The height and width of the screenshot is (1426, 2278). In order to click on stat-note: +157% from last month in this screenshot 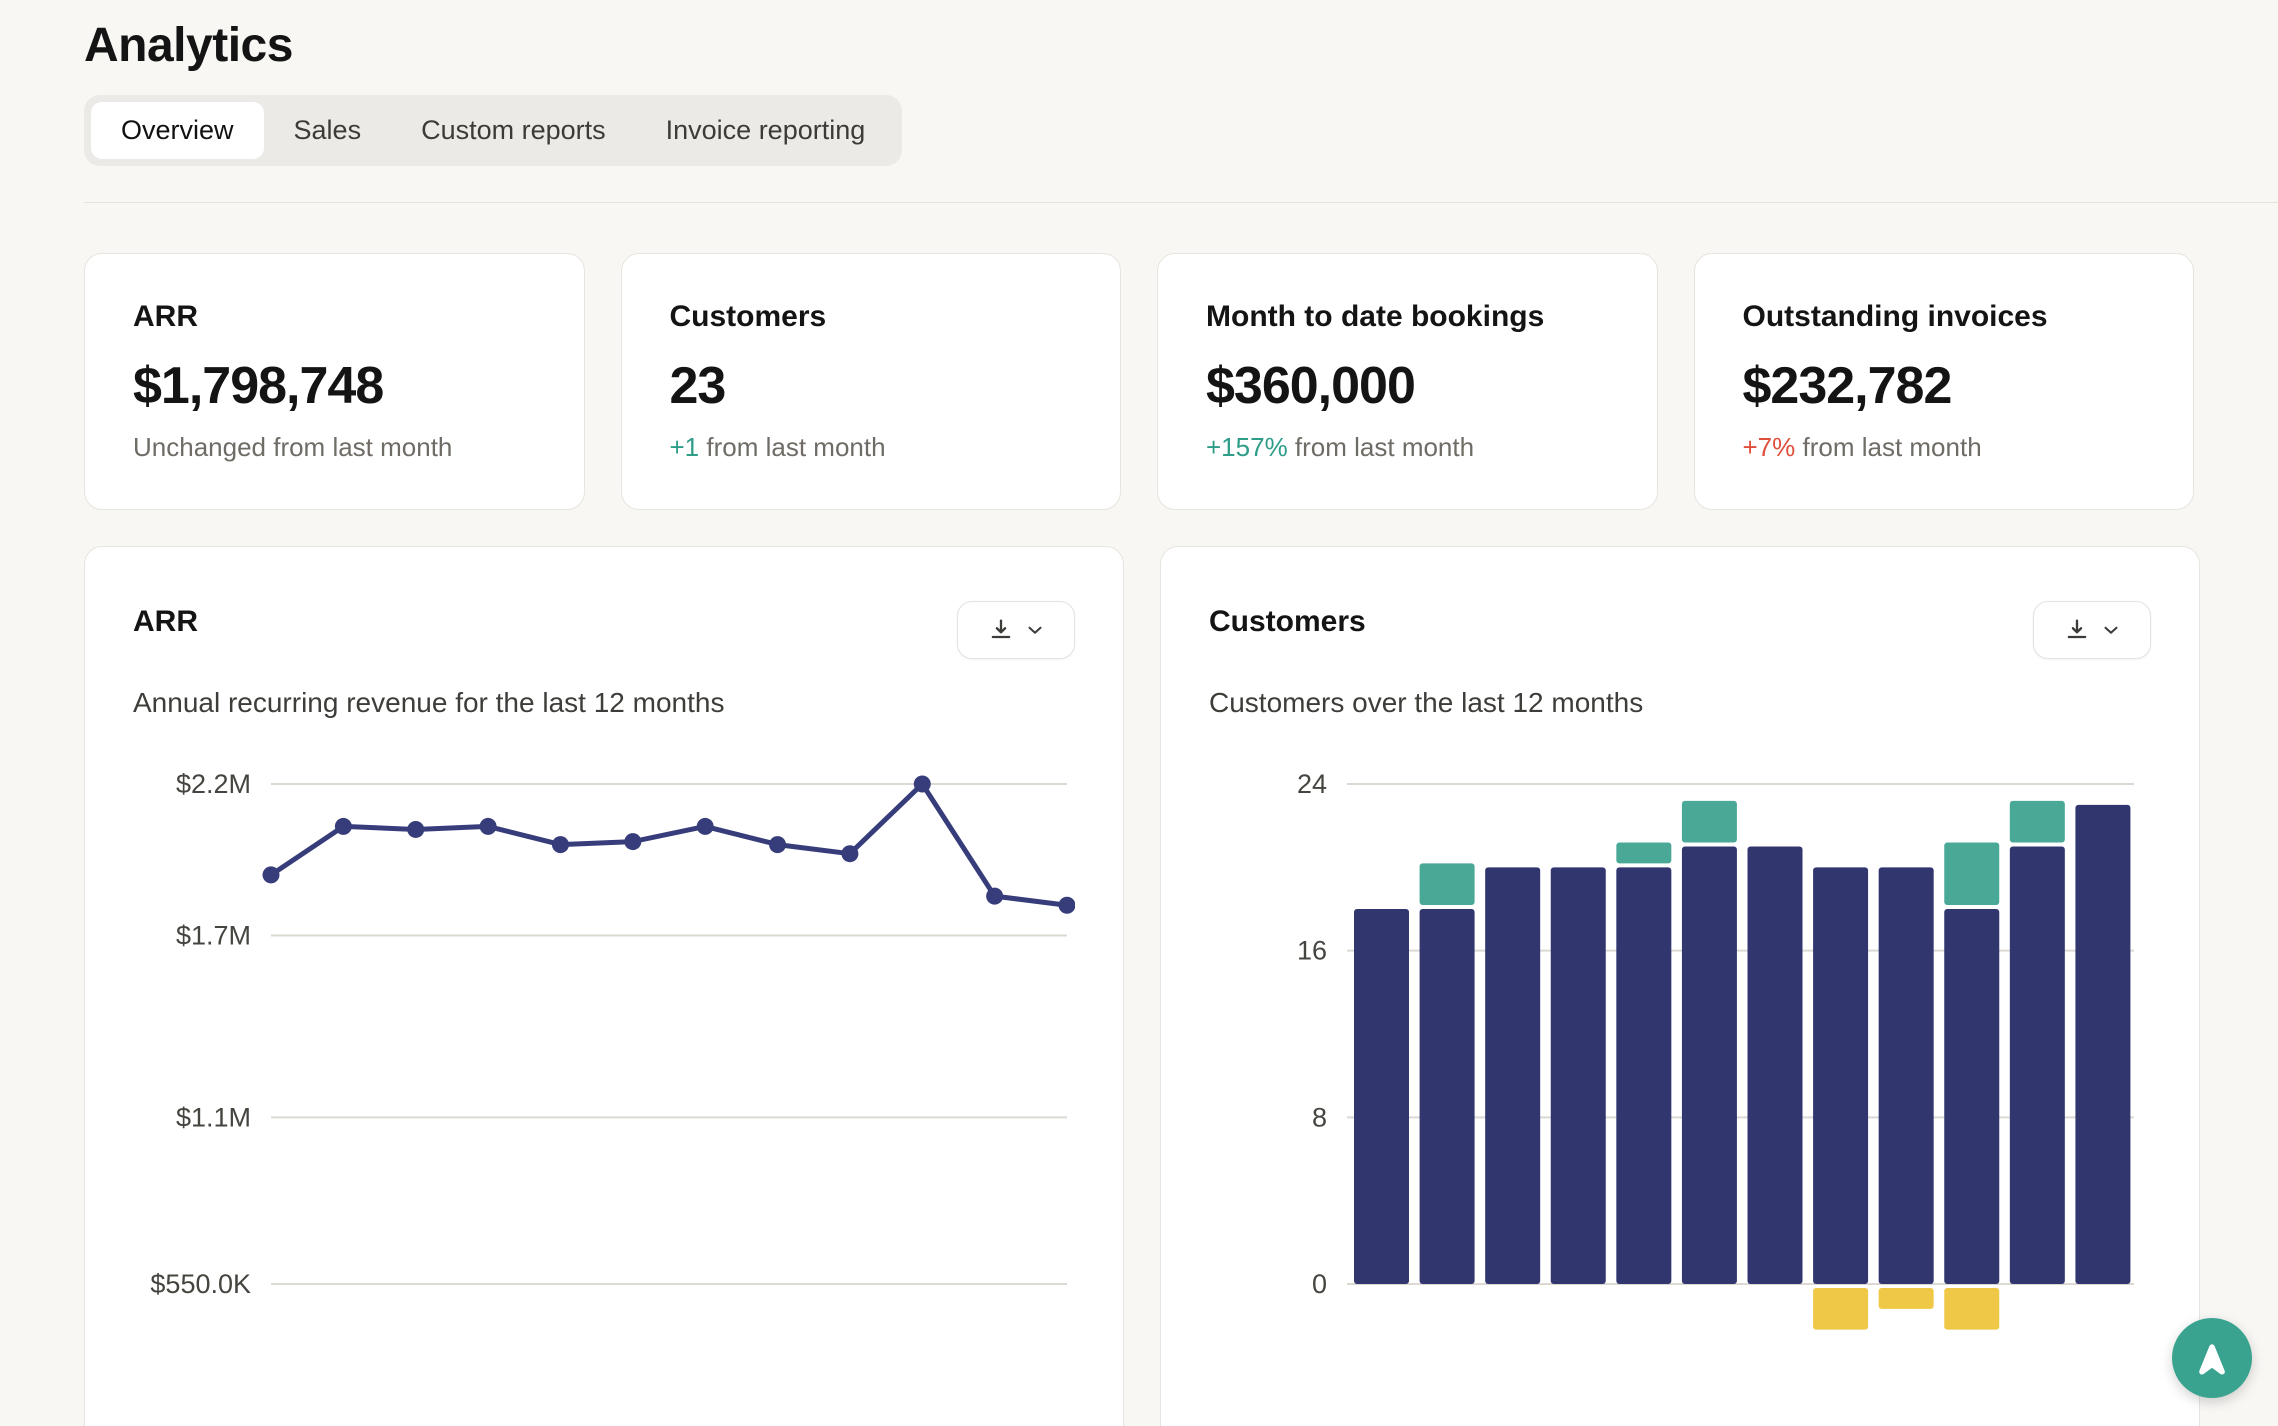, I will do `click(1407, 447)`.